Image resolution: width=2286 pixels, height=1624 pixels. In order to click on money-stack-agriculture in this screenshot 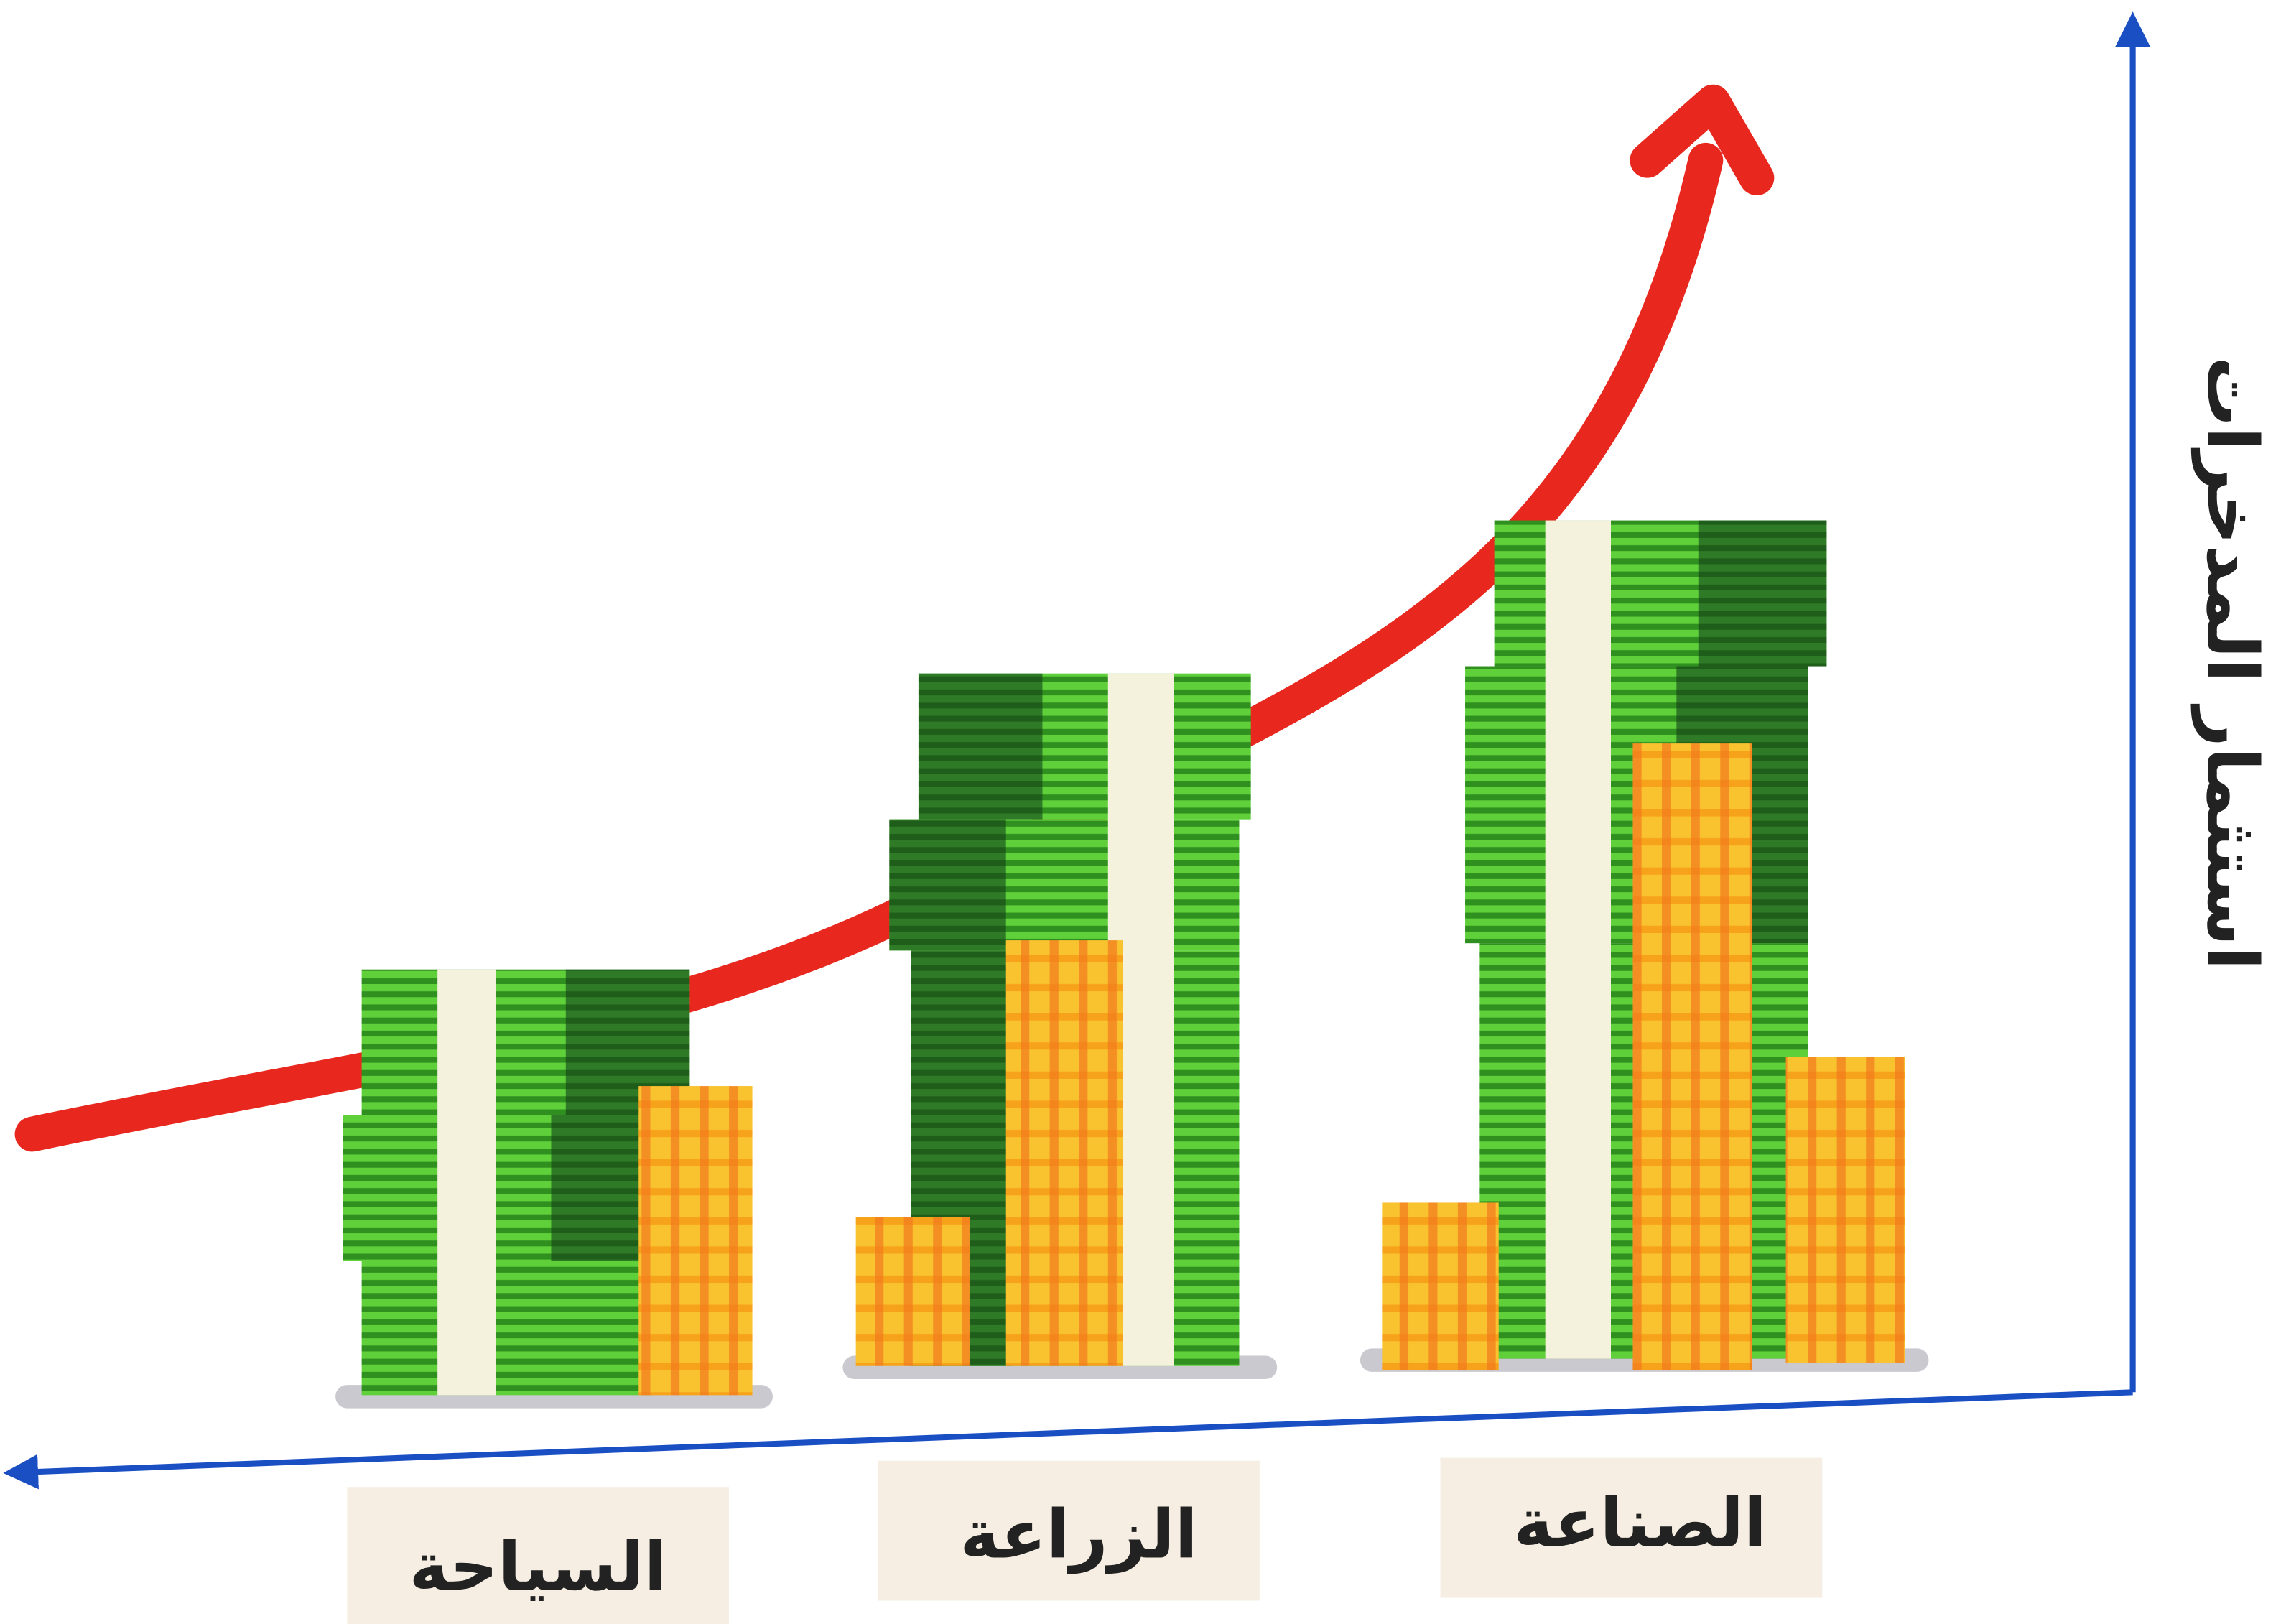, I will do `click(1053, 1019)`.